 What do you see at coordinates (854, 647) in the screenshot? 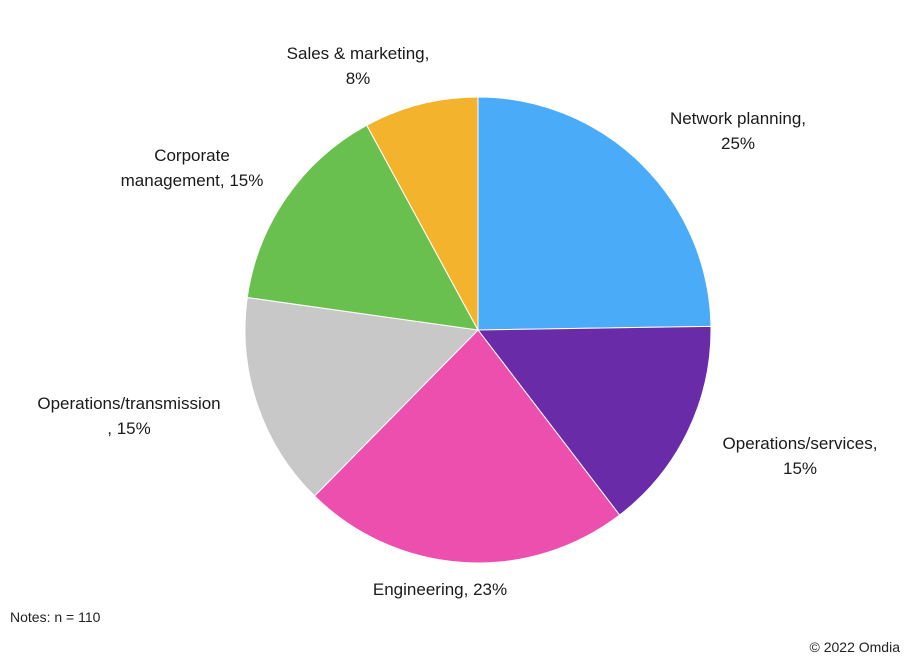
I see `copyright-text: © 2022 Omdia` at bounding box center [854, 647].